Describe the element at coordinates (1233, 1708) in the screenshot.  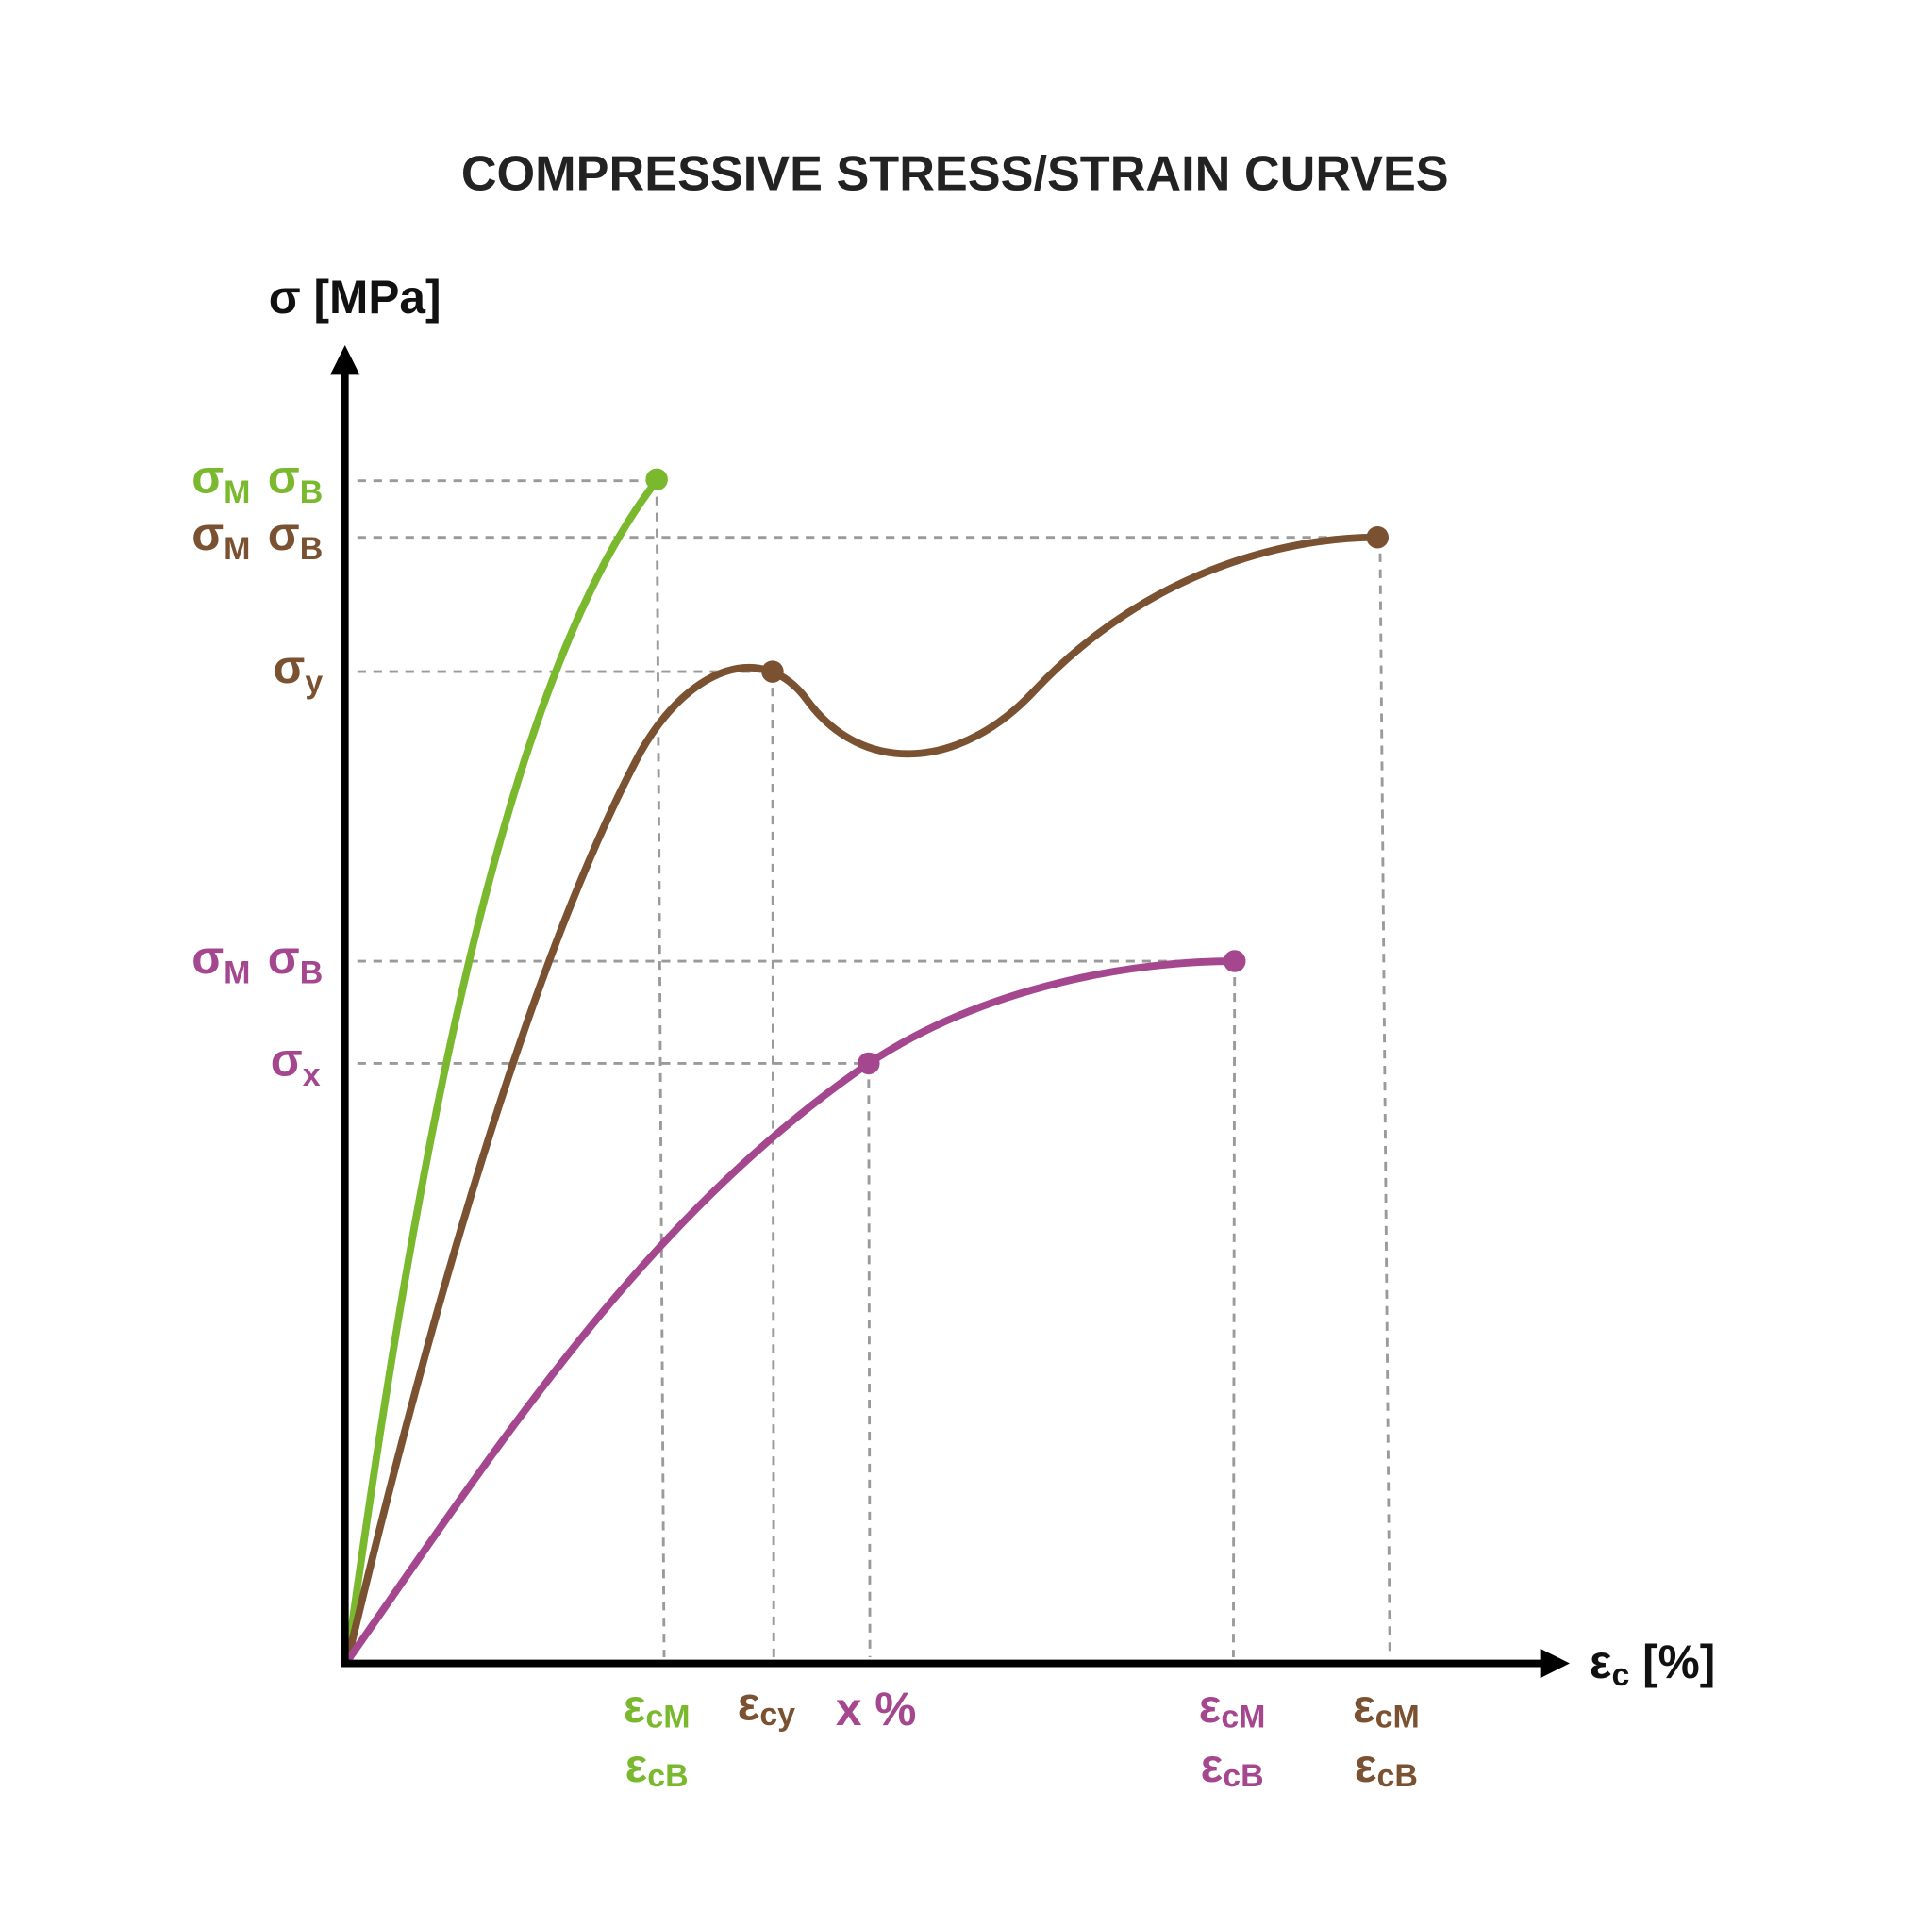
I see `purple-strain-max-label: εcM` at that location.